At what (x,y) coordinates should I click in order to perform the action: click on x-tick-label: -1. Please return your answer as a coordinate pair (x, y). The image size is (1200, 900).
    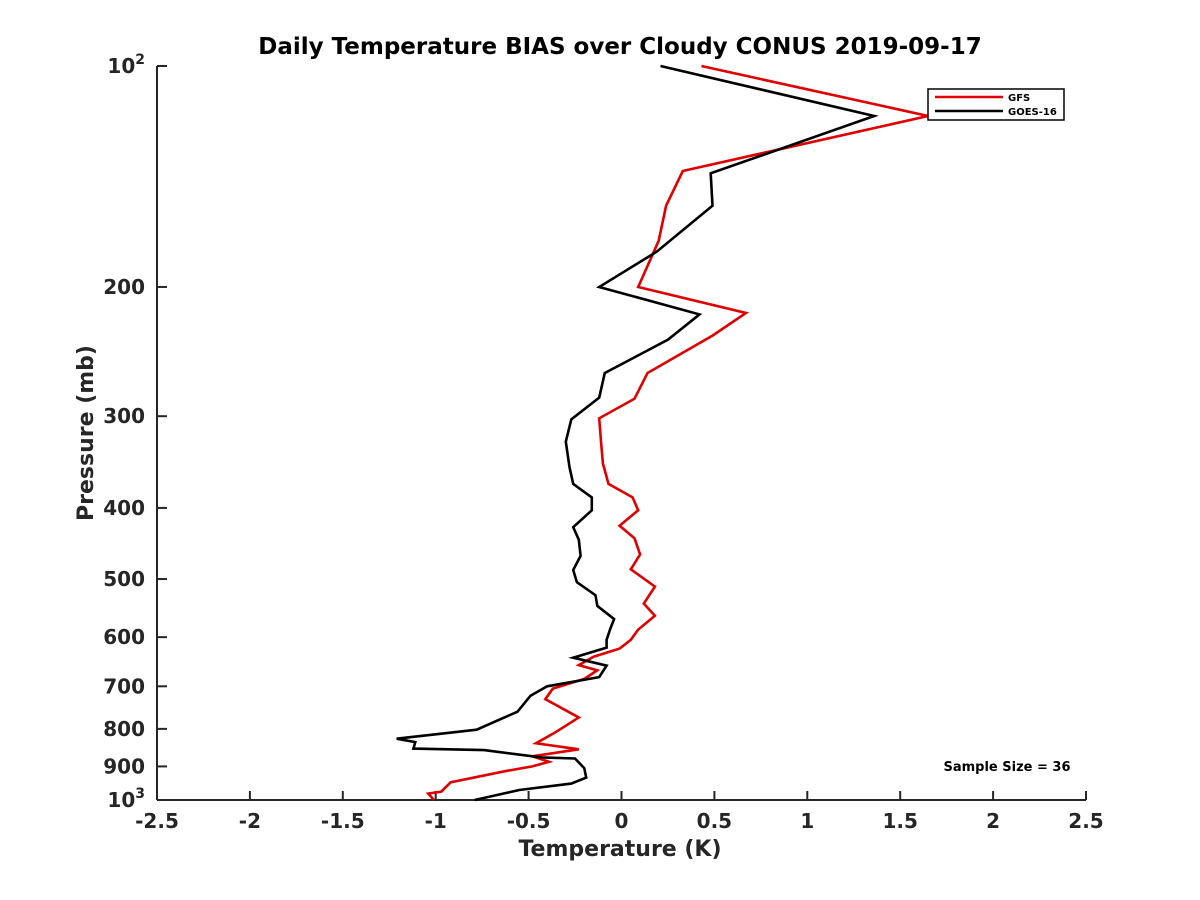
    Looking at the image, I should click on (436, 821).